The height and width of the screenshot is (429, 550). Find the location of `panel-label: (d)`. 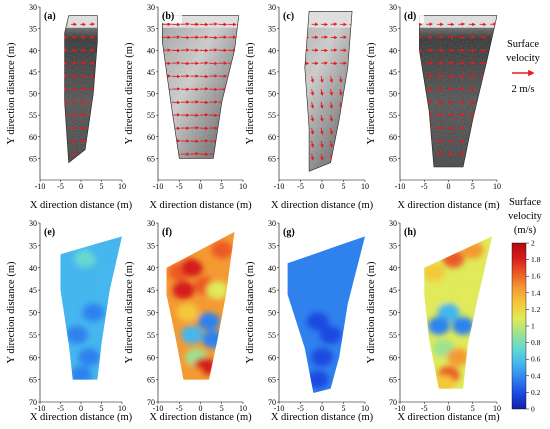

panel-label: (d) is located at coordinates (410, 16).